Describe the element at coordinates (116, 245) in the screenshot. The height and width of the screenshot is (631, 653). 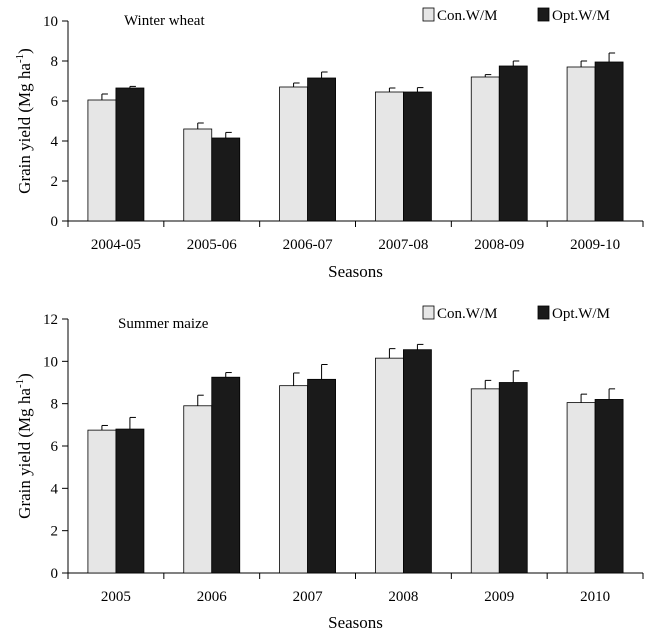
I see `x-tick-label: 2004-05` at that location.